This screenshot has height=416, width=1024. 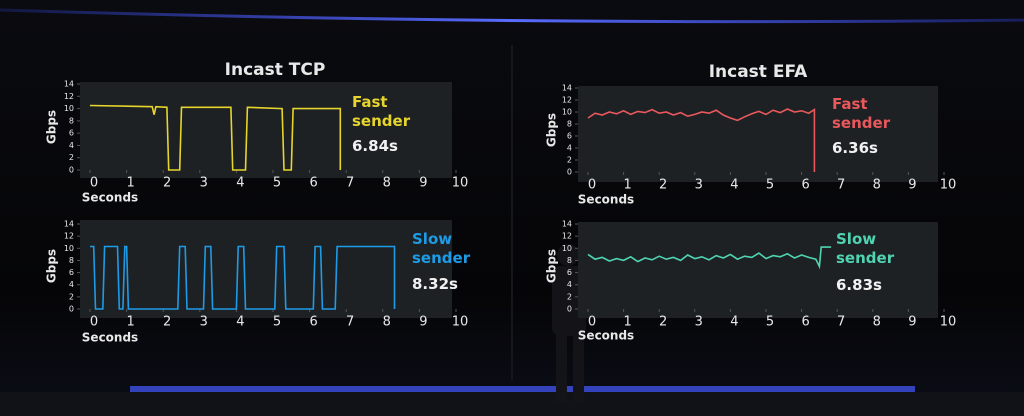 What do you see at coordinates (375, 146) in the screenshot?
I see `completion-time: 6.84s` at bounding box center [375, 146].